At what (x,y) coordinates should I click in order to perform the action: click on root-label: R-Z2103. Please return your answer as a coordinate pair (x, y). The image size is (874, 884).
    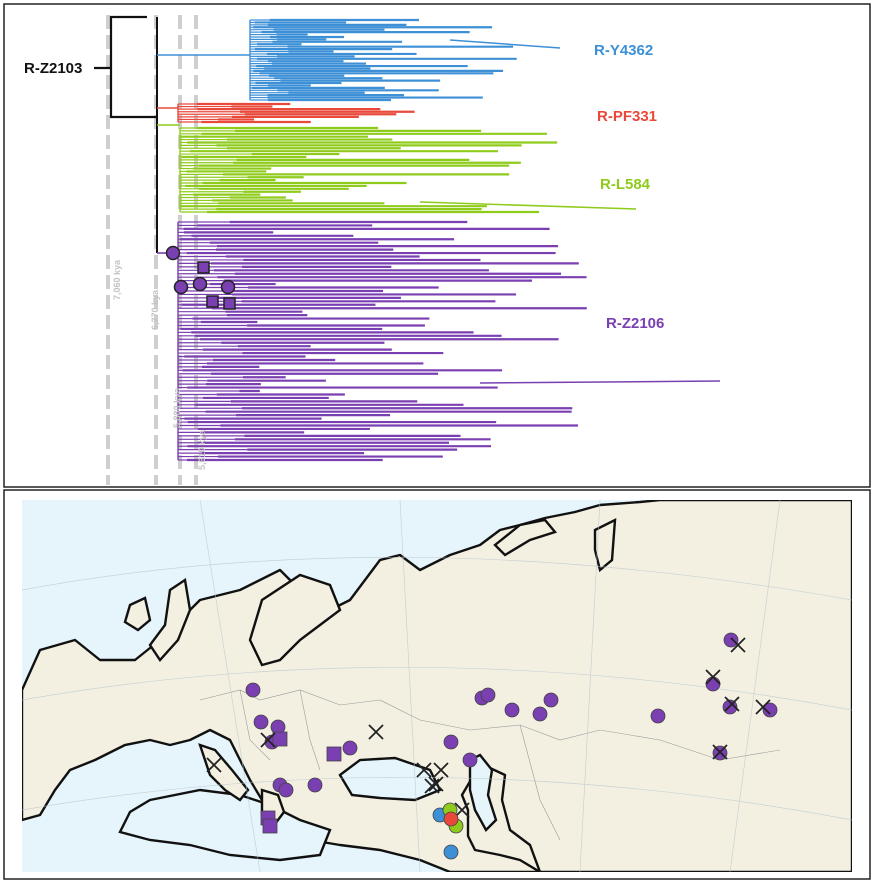
    Looking at the image, I should click on (53, 68).